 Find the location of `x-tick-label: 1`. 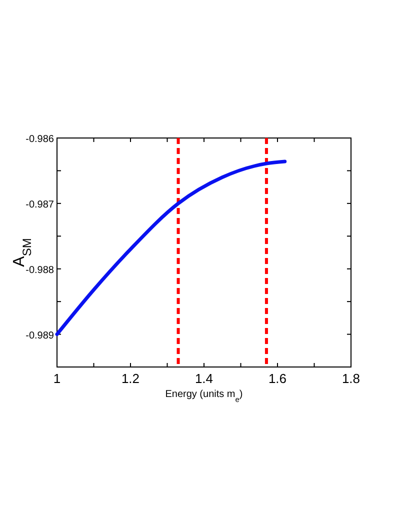

x-tick-label: 1 is located at coordinates (57, 378).